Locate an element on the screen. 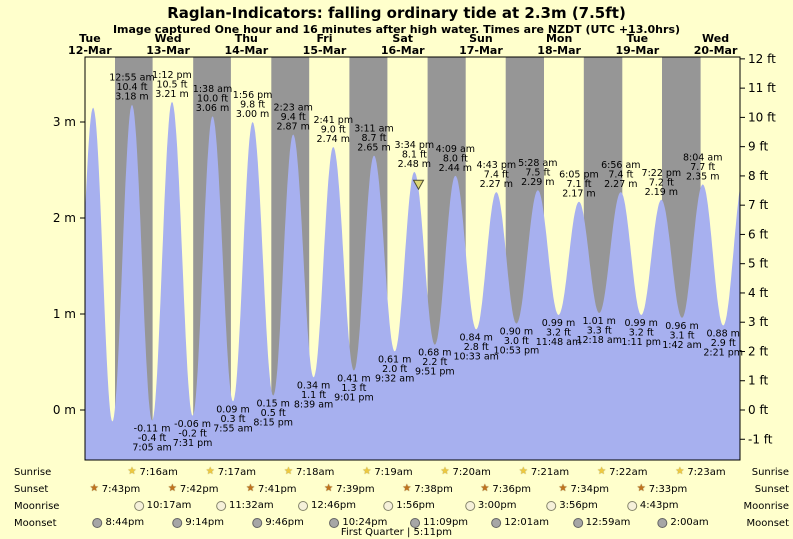  svg-text: 0.09 m is located at coordinates (232, 409).